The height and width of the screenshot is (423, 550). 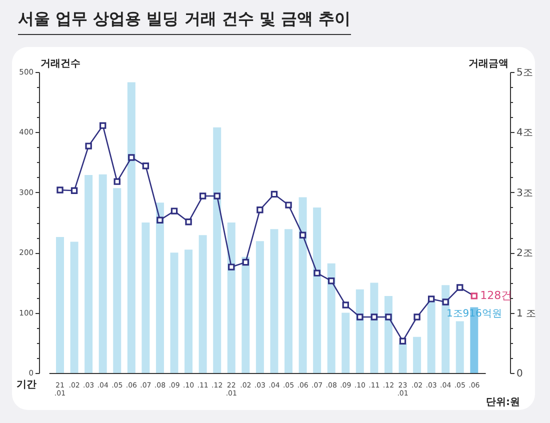 What do you see at coordinates (526, 314) in the screenshot?
I see `y2-tick-label: 1 조` at bounding box center [526, 314].